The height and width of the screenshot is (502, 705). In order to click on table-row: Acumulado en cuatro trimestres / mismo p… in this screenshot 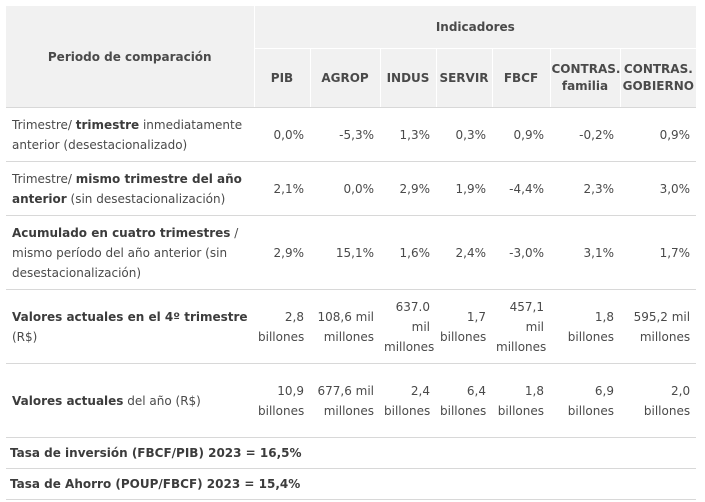, I will do `click(351, 252)`.